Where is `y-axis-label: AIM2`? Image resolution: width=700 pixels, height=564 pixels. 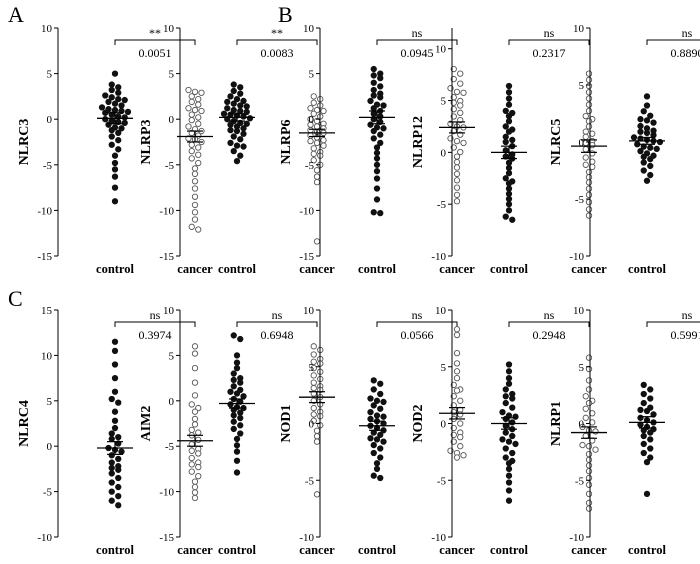
y-axis-label: AIM2 is located at coordinates (146, 424).